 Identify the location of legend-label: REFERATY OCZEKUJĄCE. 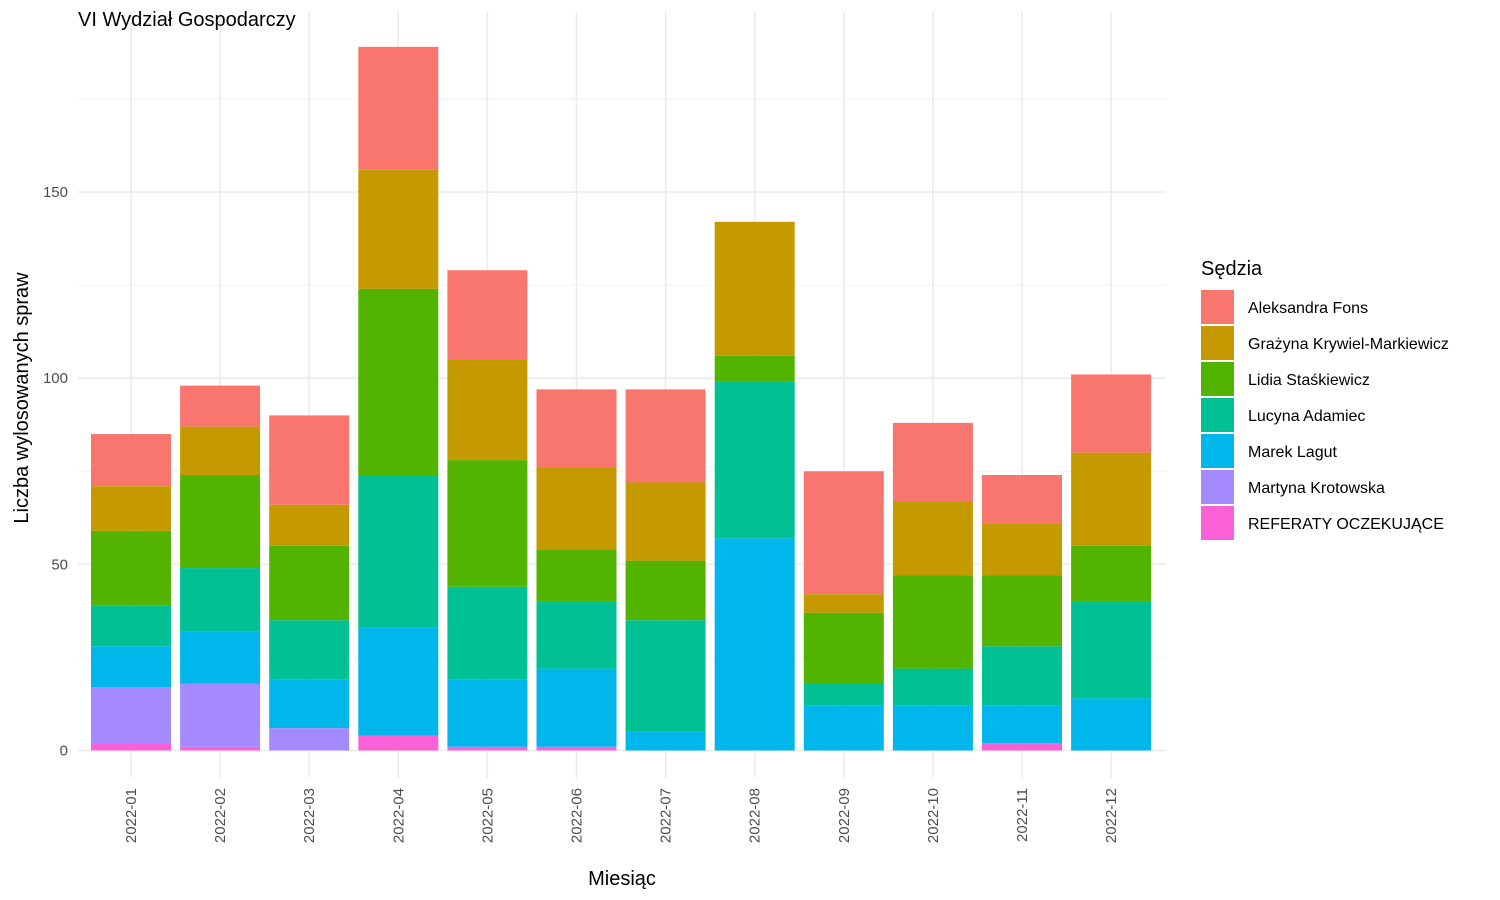
(1346, 524).